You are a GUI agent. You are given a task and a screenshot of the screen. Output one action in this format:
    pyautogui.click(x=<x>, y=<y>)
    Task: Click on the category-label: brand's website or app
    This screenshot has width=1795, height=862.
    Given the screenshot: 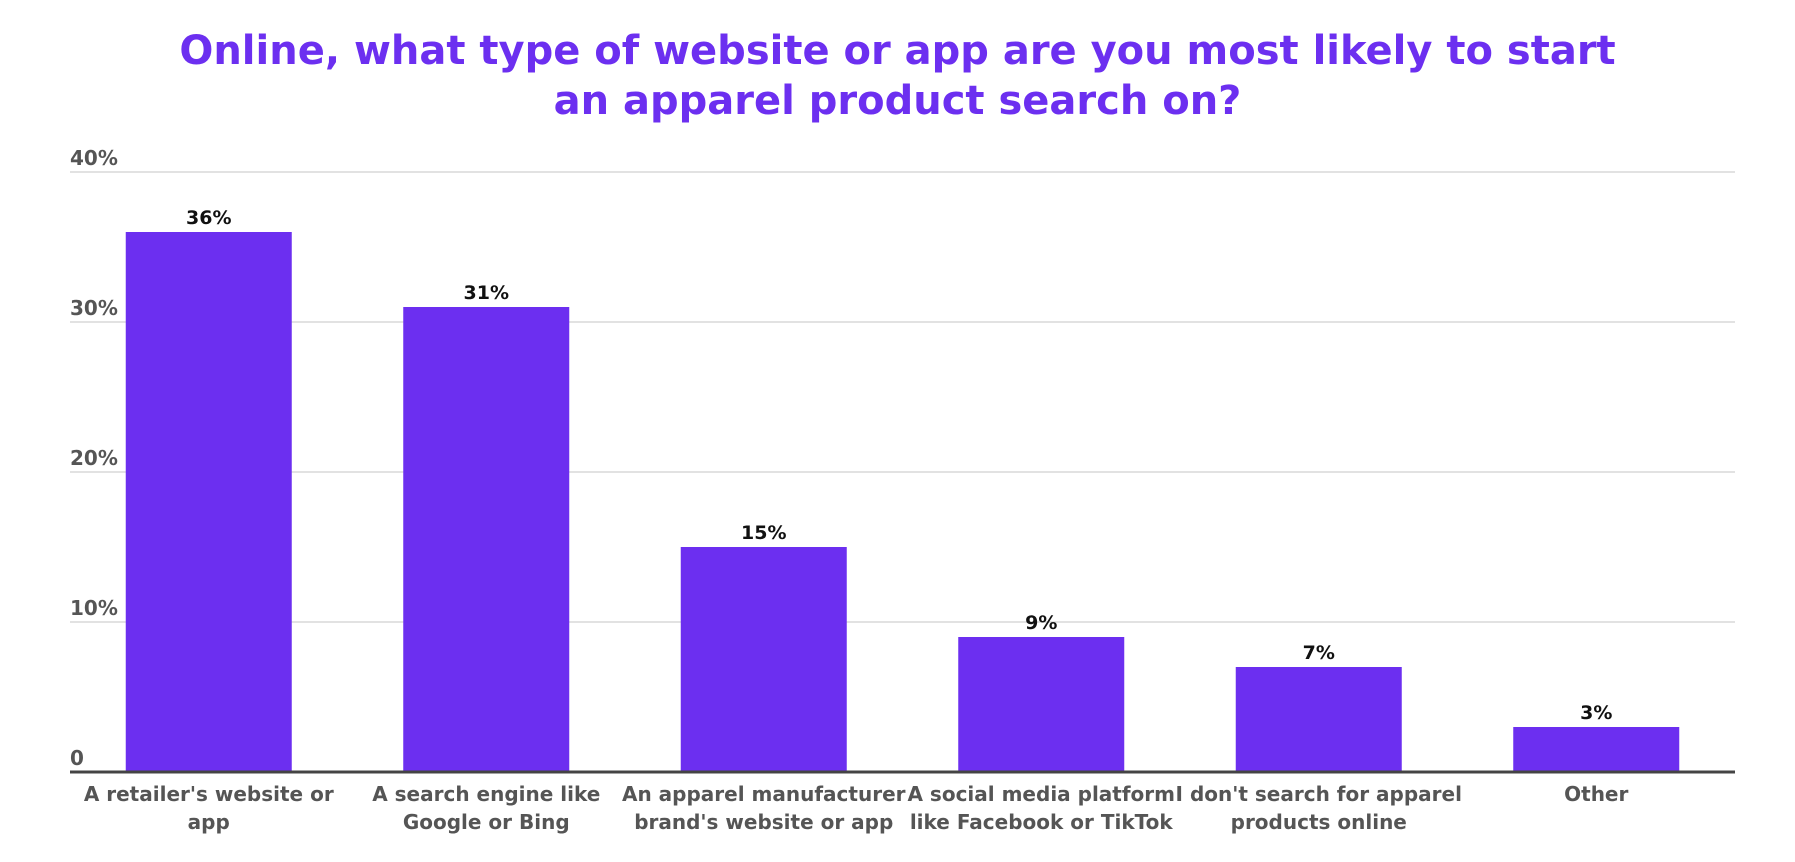 What is the action you would take?
    pyautogui.click(x=763, y=822)
    